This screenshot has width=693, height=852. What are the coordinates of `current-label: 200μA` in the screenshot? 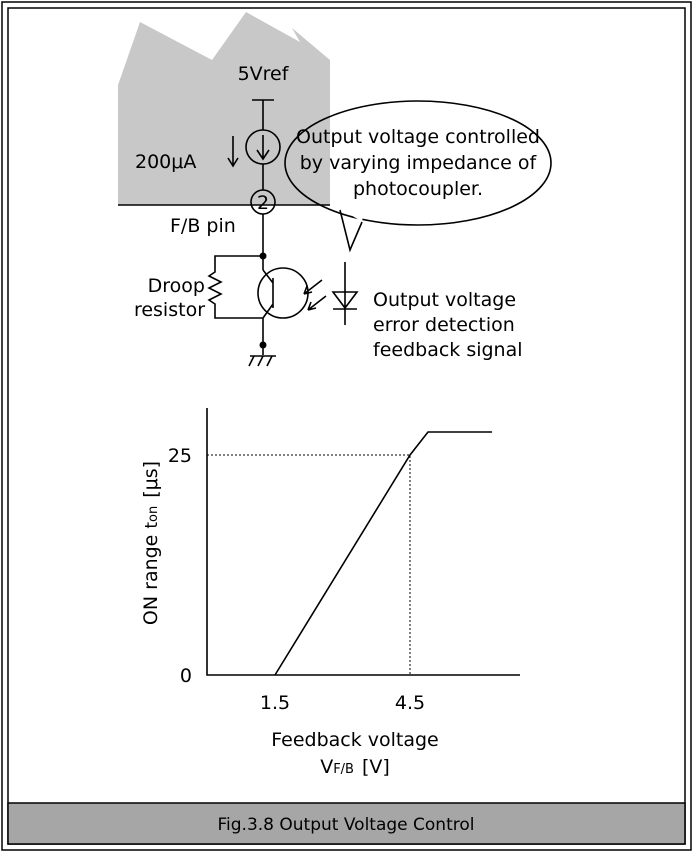 It's located at (165, 162).